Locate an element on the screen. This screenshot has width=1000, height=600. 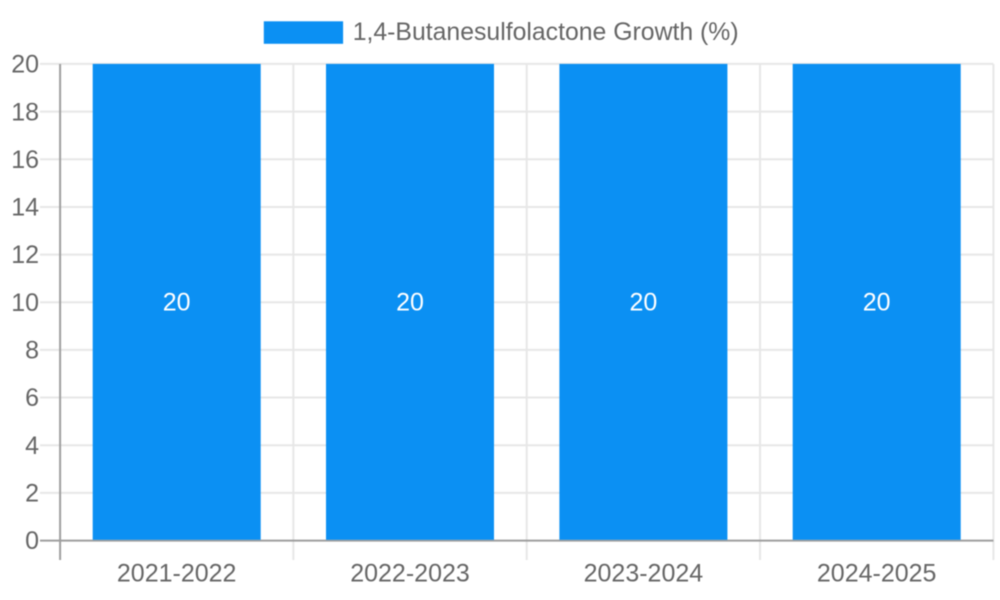
svg-text: 16 is located at coordinates (25, 160).